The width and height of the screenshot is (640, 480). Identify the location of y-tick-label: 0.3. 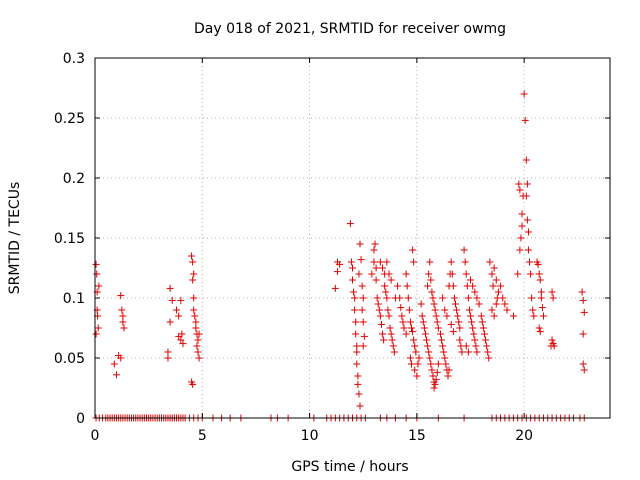
(74, 59).